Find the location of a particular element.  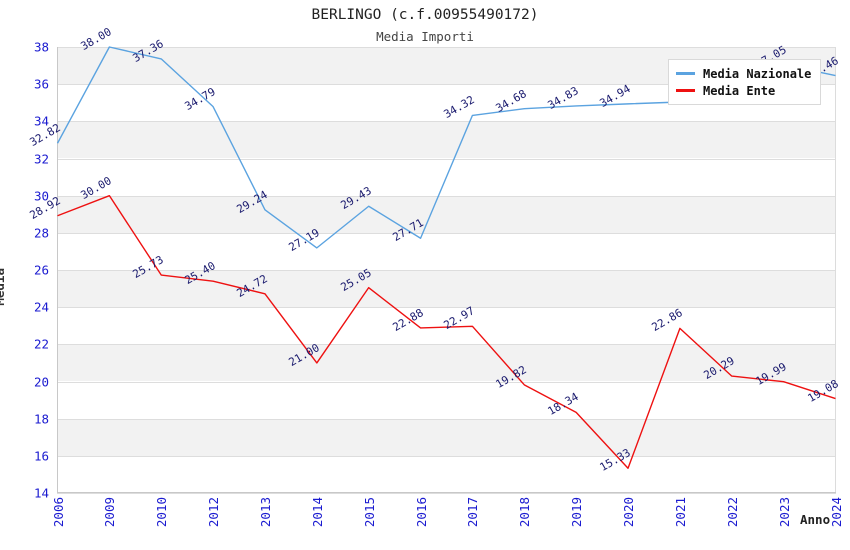

x-tick-label: 2014 is located at coordinates (317, 512).